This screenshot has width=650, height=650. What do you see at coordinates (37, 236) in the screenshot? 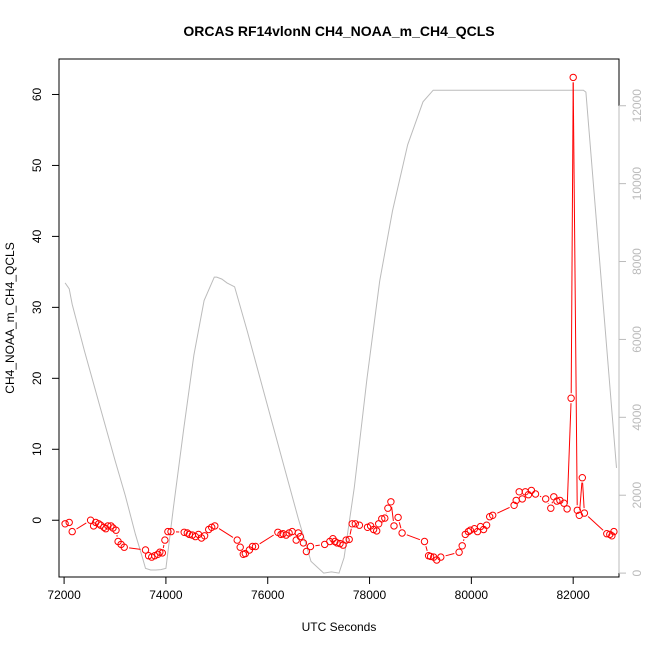
I see `y-tick-label: 40` at bounding box center [37, 236].